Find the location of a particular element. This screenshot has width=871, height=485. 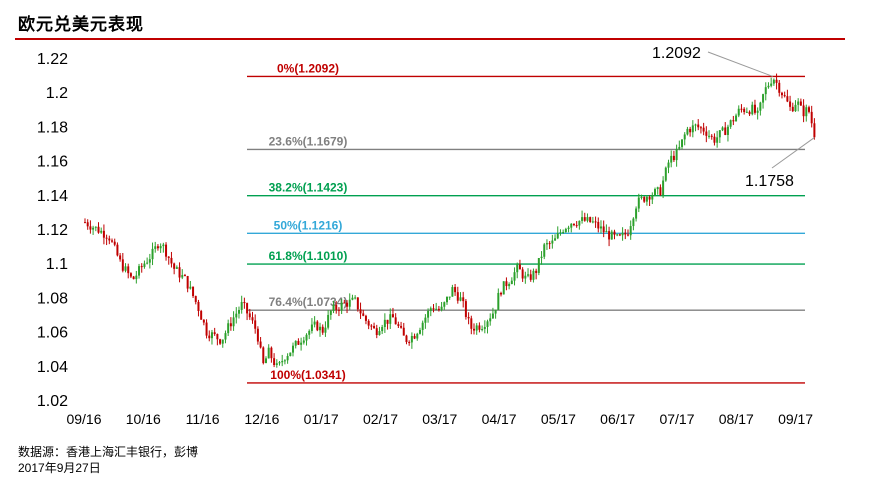

last-leader-line is located at coordinates (793, 153).